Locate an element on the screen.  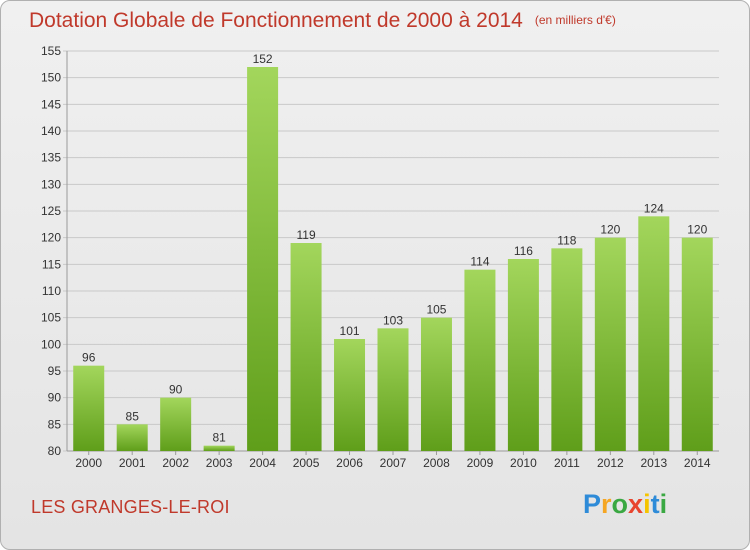
data-label: 103 is located at coordinates (393, 320).